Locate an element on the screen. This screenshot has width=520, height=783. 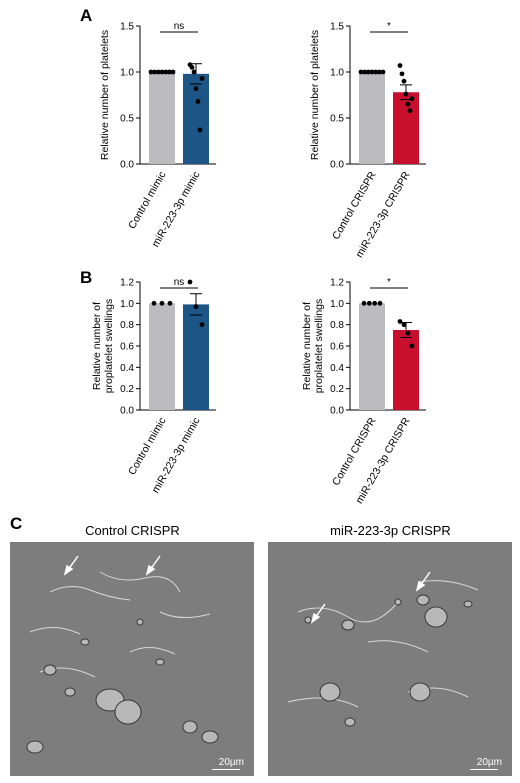
panel-label-c: C is located at coordinates (16, 523).